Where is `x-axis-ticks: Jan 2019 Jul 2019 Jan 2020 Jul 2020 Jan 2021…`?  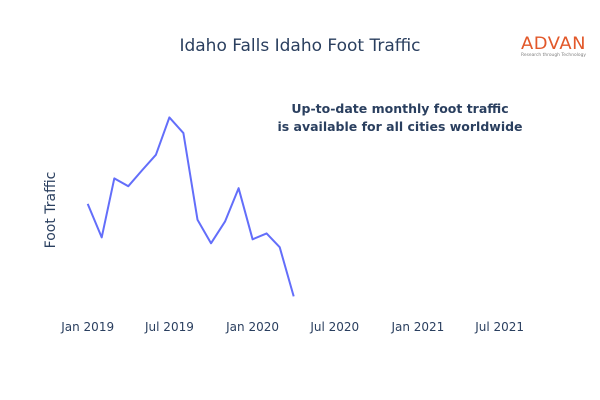
x-axis-ticks: Jan 2019 Jul 2019 Jan 2020 Jul 2020 Jan 2021… is located at coordinates (292, 327).